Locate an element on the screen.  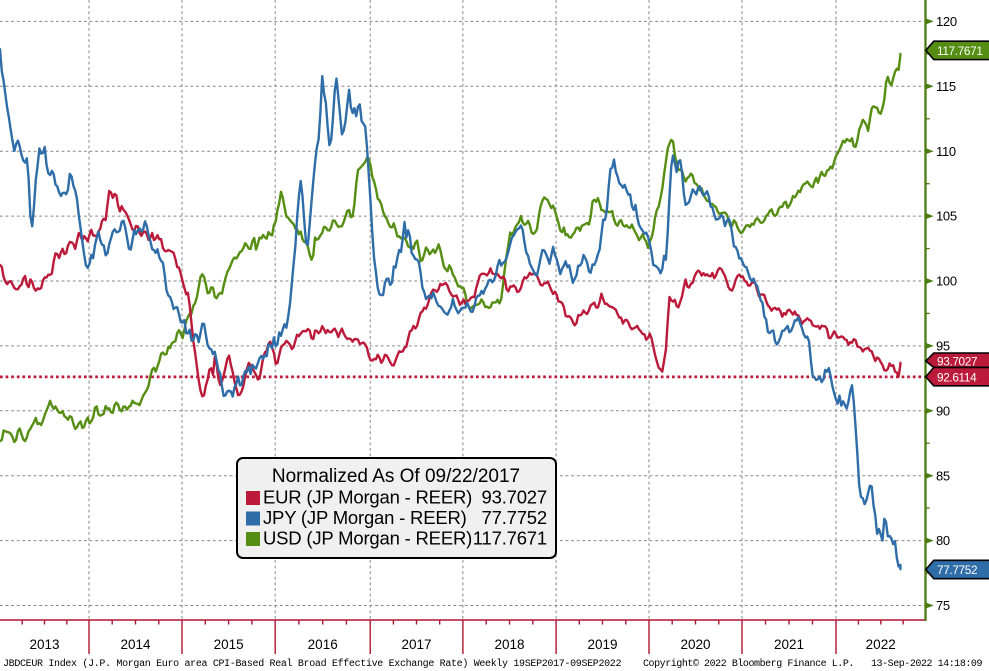
svg-text: 2015 is located at coordinates (229, 644).